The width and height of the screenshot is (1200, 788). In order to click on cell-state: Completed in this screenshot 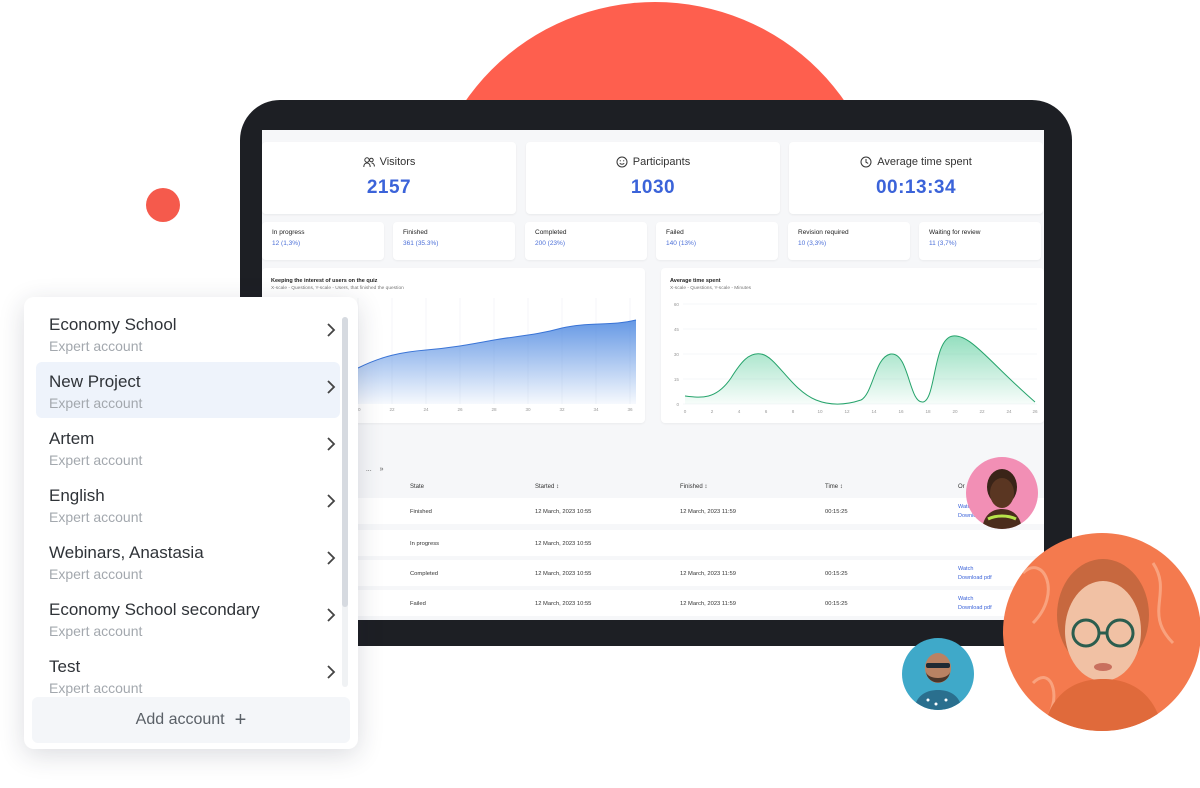, I will do `click(424, 574)`.